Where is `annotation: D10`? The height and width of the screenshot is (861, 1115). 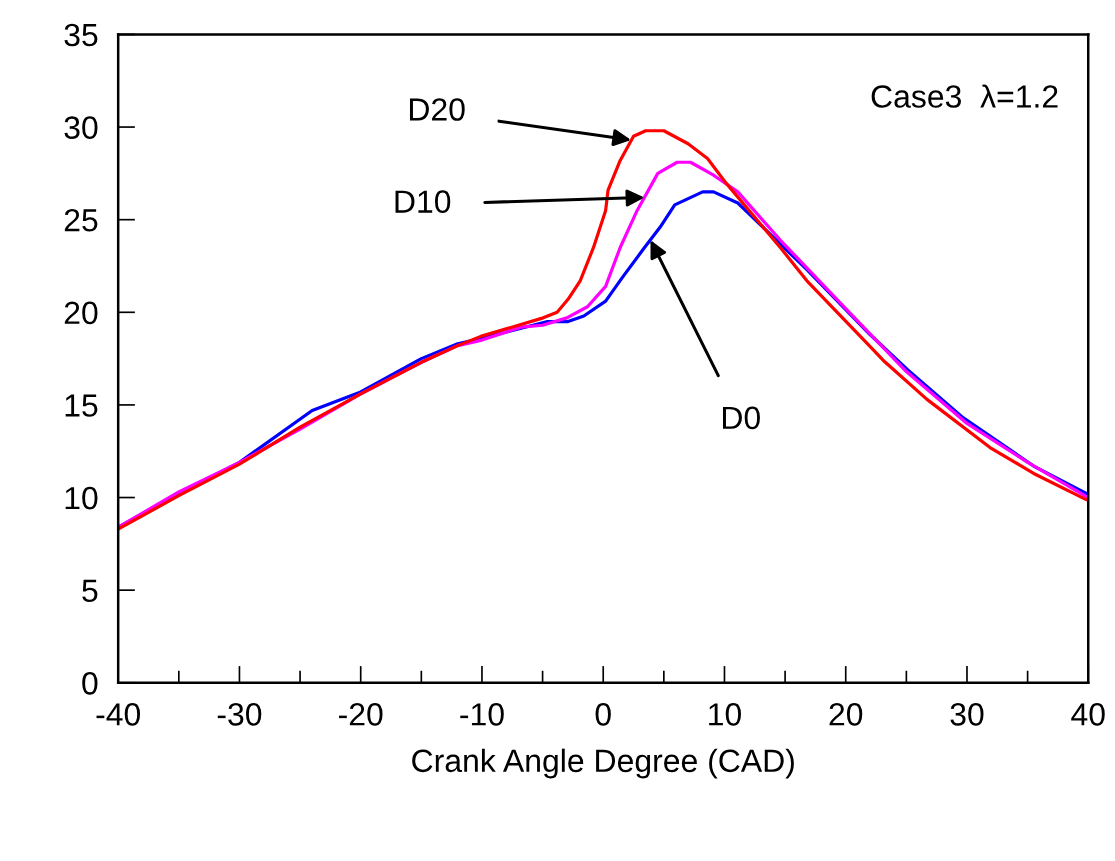
annotation: D10 is located at coordinates (423, 201).